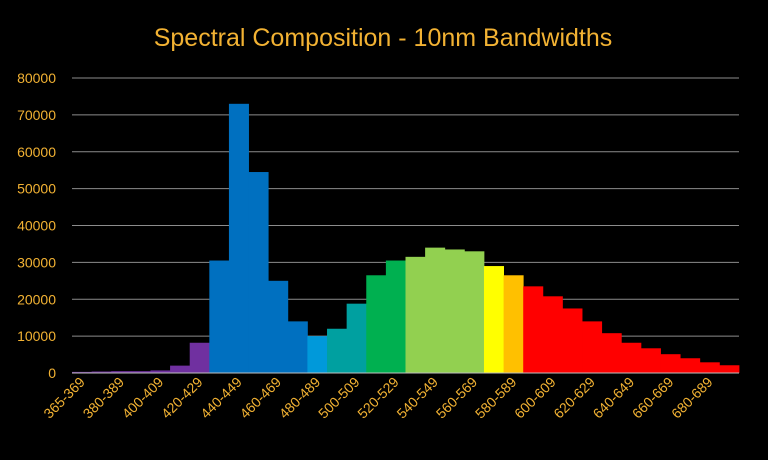 Image resolution: width=768 pixels, height=460 pixels. I want to click on x-tick-label: 520-529, so click(378, 398).